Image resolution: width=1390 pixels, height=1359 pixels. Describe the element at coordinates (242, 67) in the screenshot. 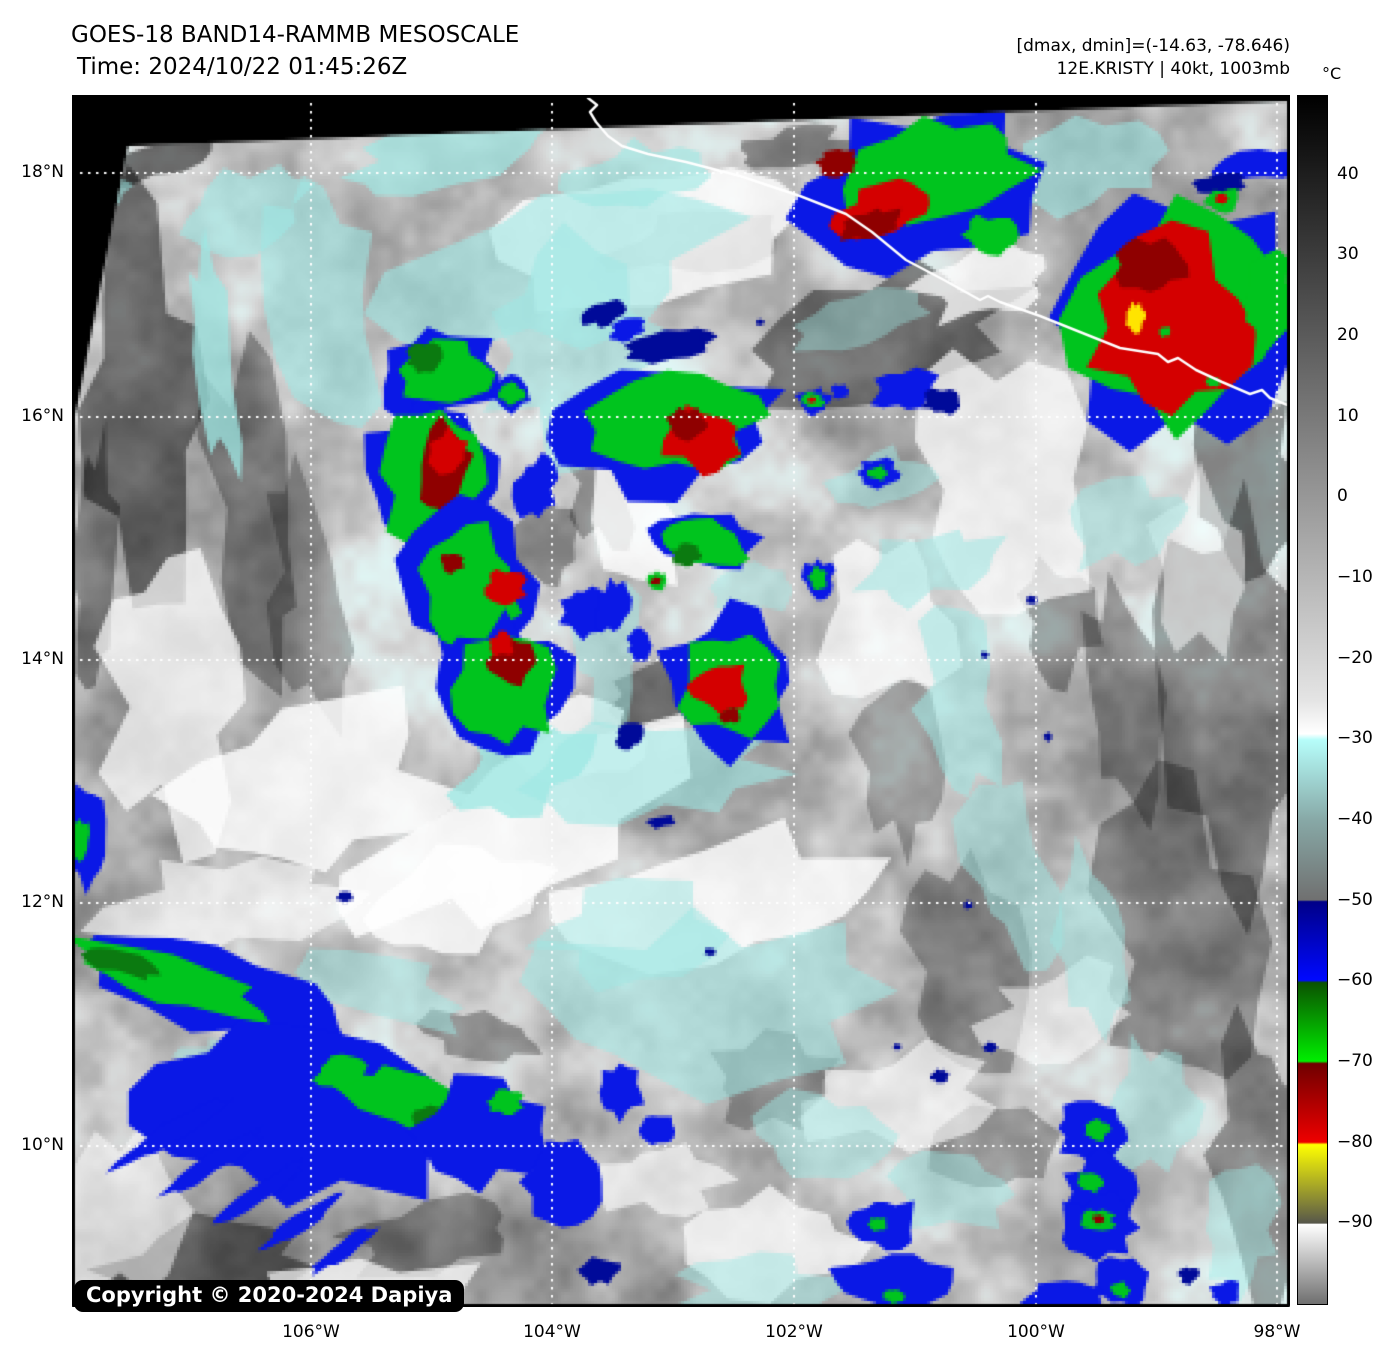

I see `timestamp: Time: 2024/10/22 01:45:26Z` at that location.